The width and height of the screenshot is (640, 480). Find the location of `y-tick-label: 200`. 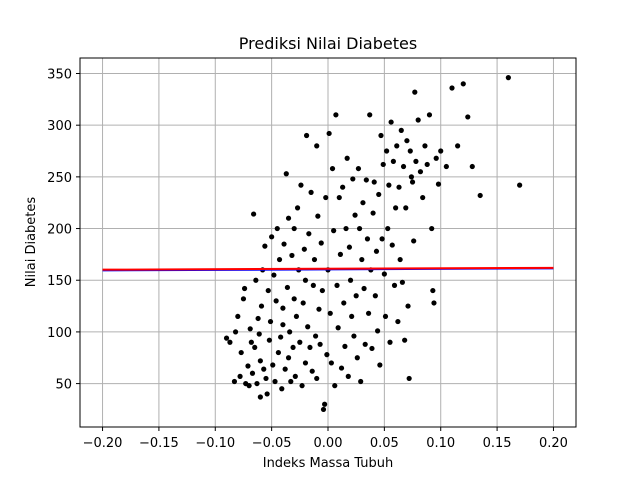

y-tick-label: 200 is located at coordinates (59, 230).